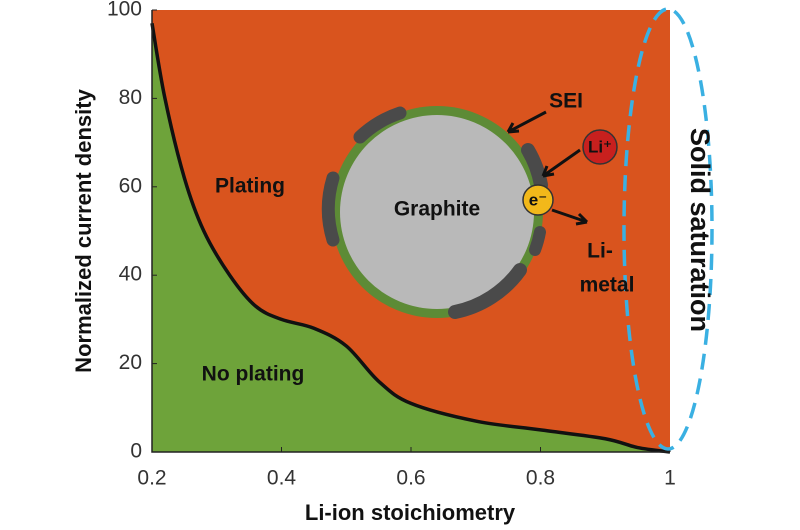 Image resolution: width=800 pixels, height=530 pixels. What do you see at coordinates (410, 478) in the screenshot?
I see `x-tick-label: 0.6` at bounding box center [410, 478].